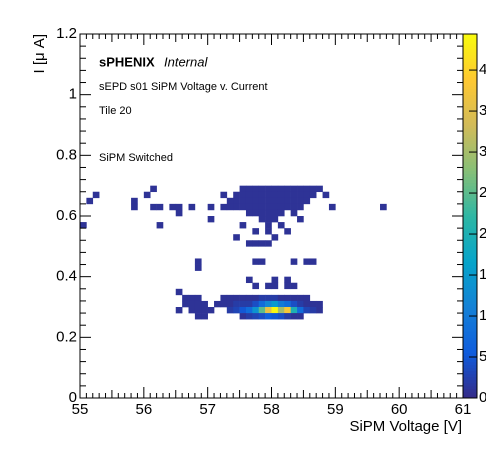 The height and width of the screenshot is (476, 498). I want to click on z-tick-label: 40, so click(487, 69).